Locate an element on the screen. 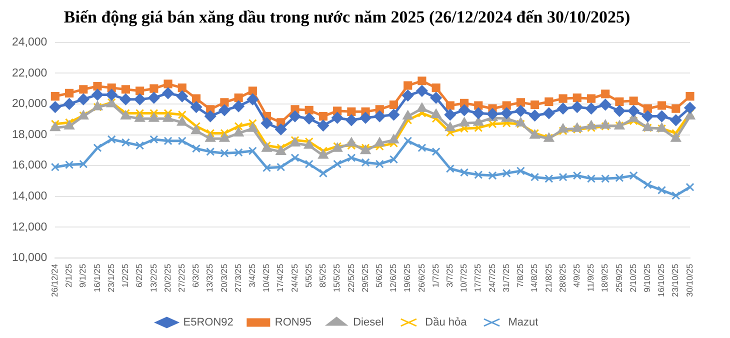  x-tick-label: 6/3/25 is located at coordinates (195, 276).